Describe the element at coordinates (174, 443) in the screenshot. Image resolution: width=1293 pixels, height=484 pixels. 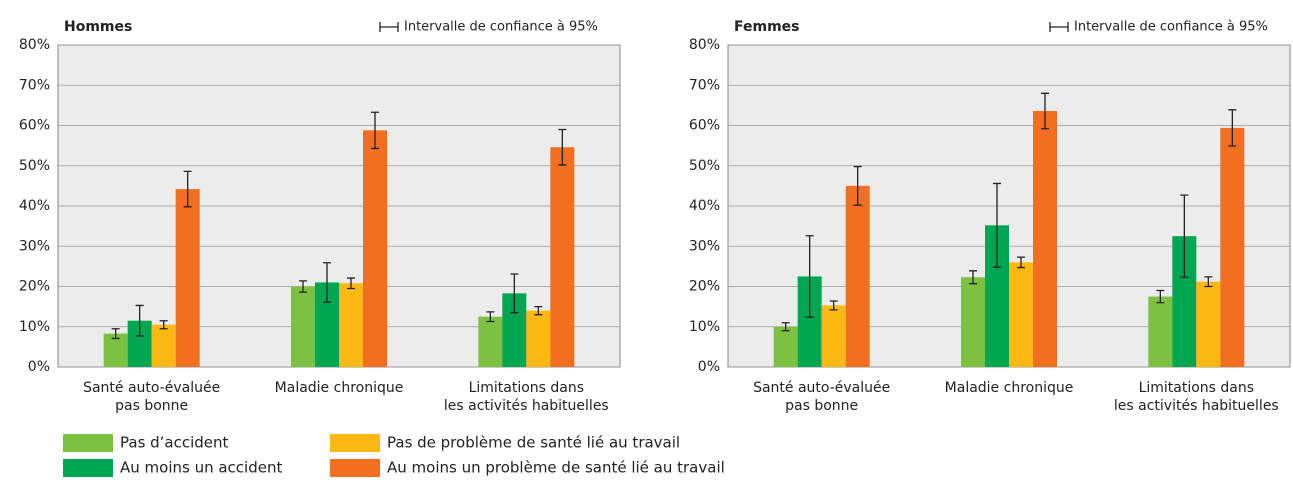
I see `legend-label: Pas d’accident` at that location.